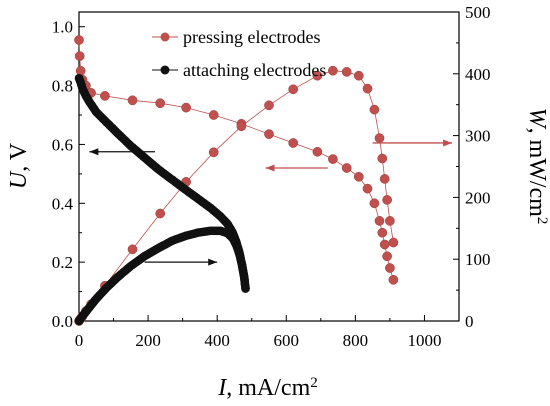 Image resolution: width=550 pixels, height=406 pixels. I want to click on y-left-axis-unit: , V, so click(19, 157).